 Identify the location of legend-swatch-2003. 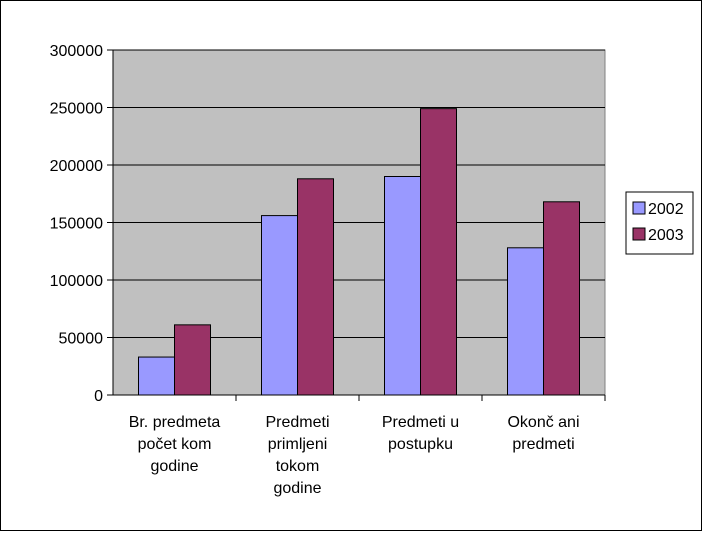
(639, 234).